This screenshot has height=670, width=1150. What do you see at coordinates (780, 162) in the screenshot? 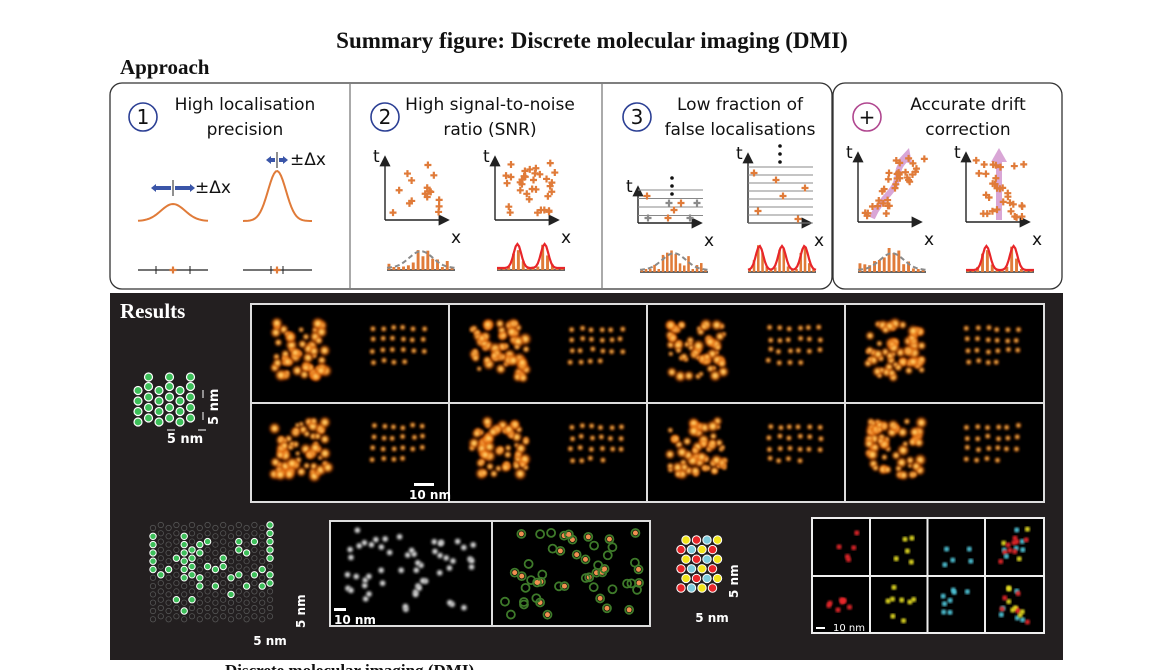
I see `ellipsis-dot` at bounding box center [780, 162].